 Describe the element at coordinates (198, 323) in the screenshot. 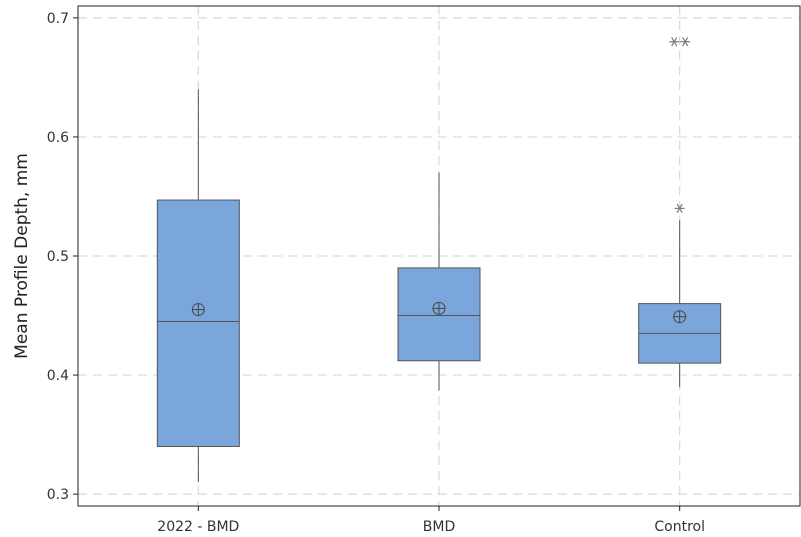

I see `box` at that location.